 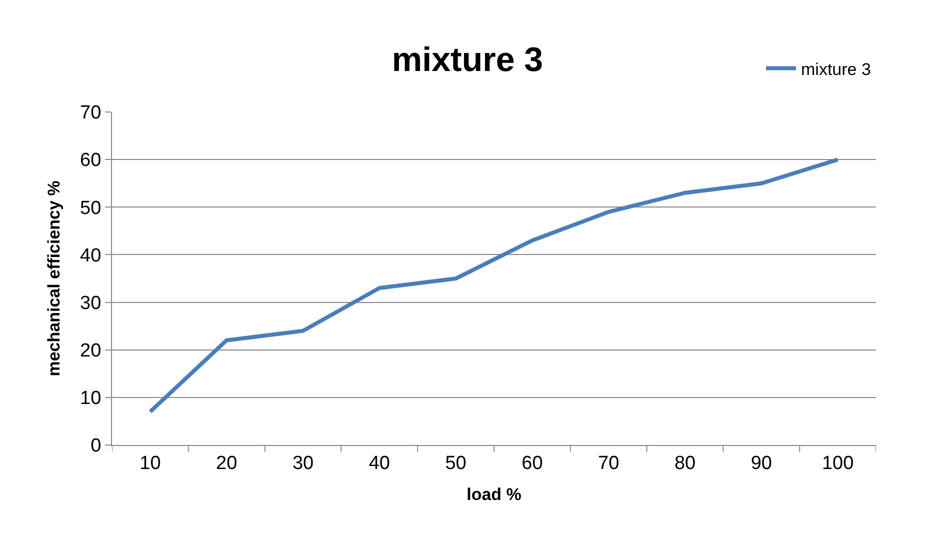 What do you see at coordinates (91, 255) in the screenshot?
I see `y-tick-label: 40` at bounding box center [91, 255].